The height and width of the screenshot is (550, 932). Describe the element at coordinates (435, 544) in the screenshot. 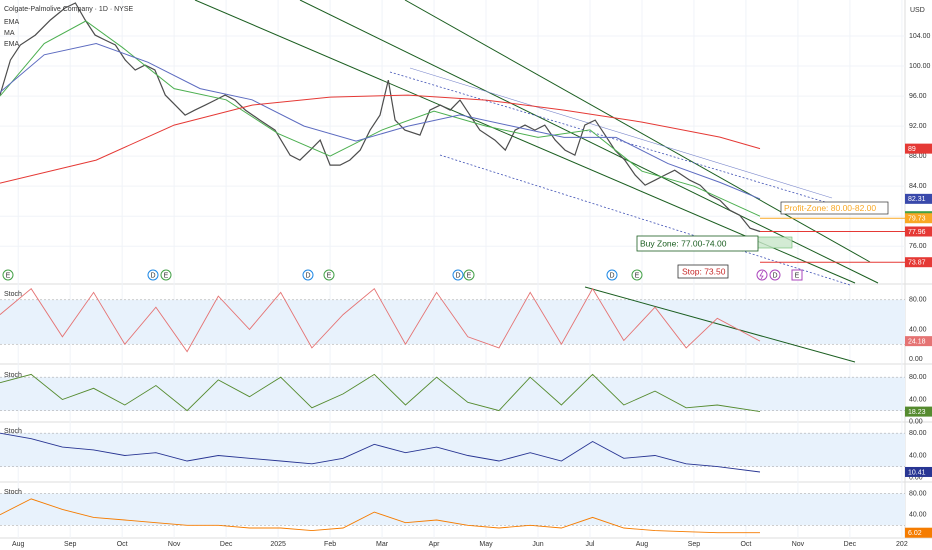

I see `x-tick-label: Apr` at that location.